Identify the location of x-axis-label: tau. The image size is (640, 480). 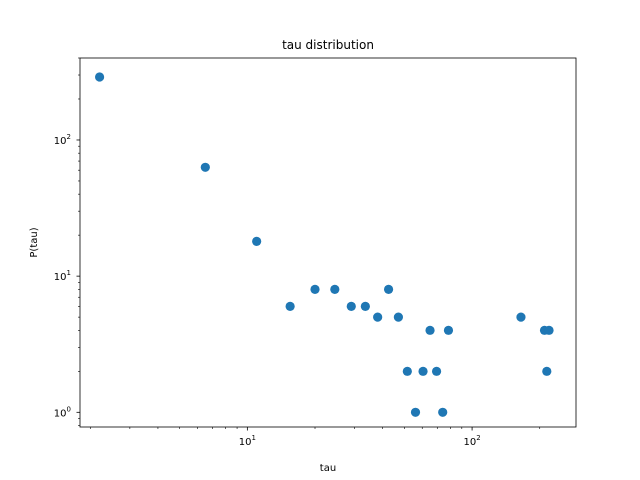
(328, 468).